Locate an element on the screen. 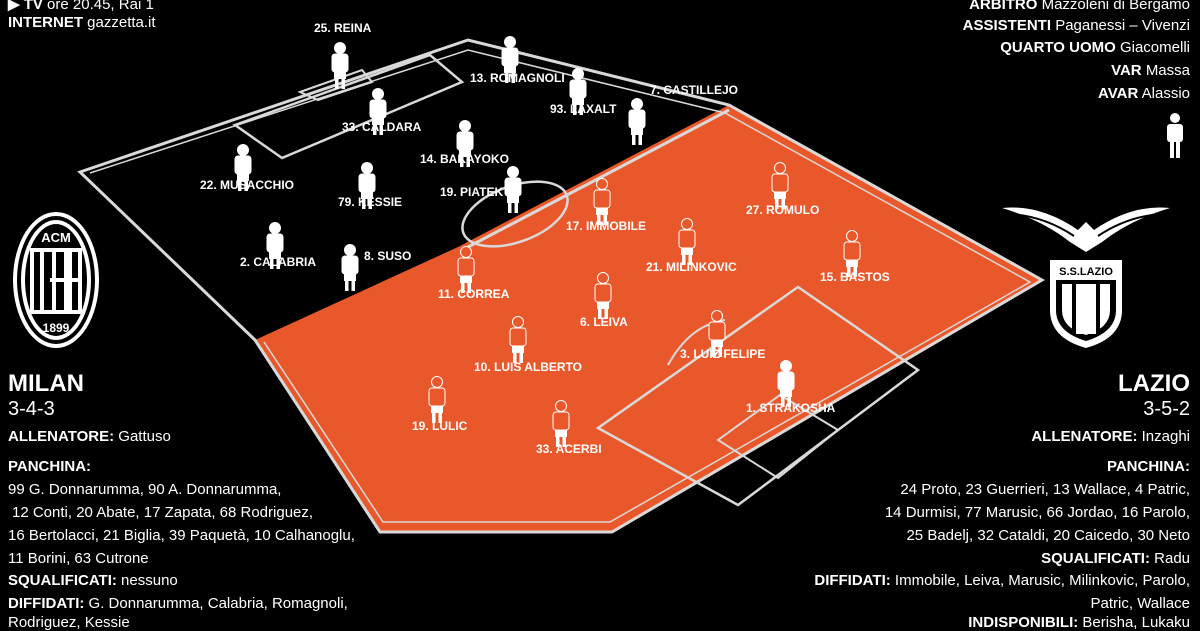 This screenshot has width=1200, height=631. lazio-coach: Inzaghi is located at coordinates (1165, 436).